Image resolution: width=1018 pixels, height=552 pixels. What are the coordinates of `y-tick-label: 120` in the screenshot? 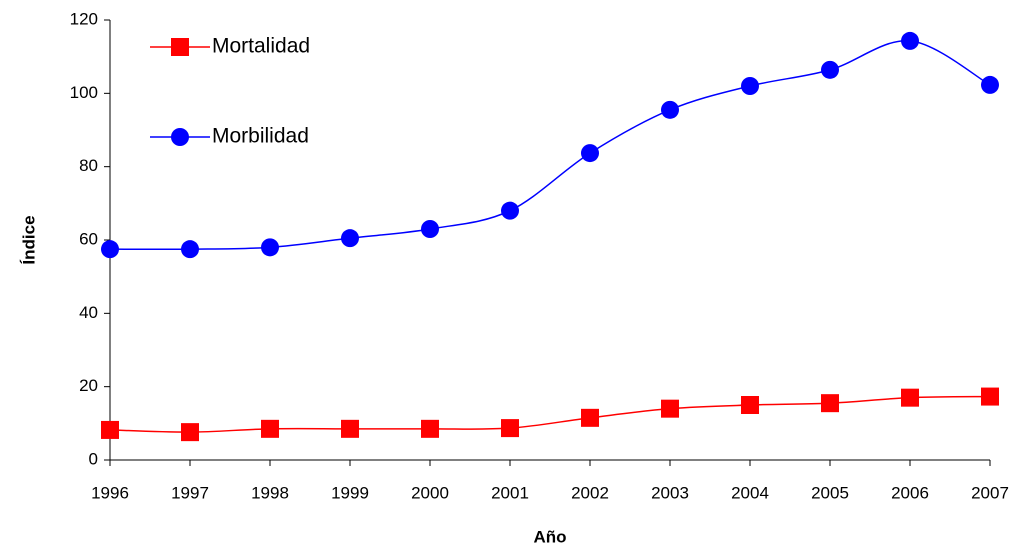 It's located at (84, 18).